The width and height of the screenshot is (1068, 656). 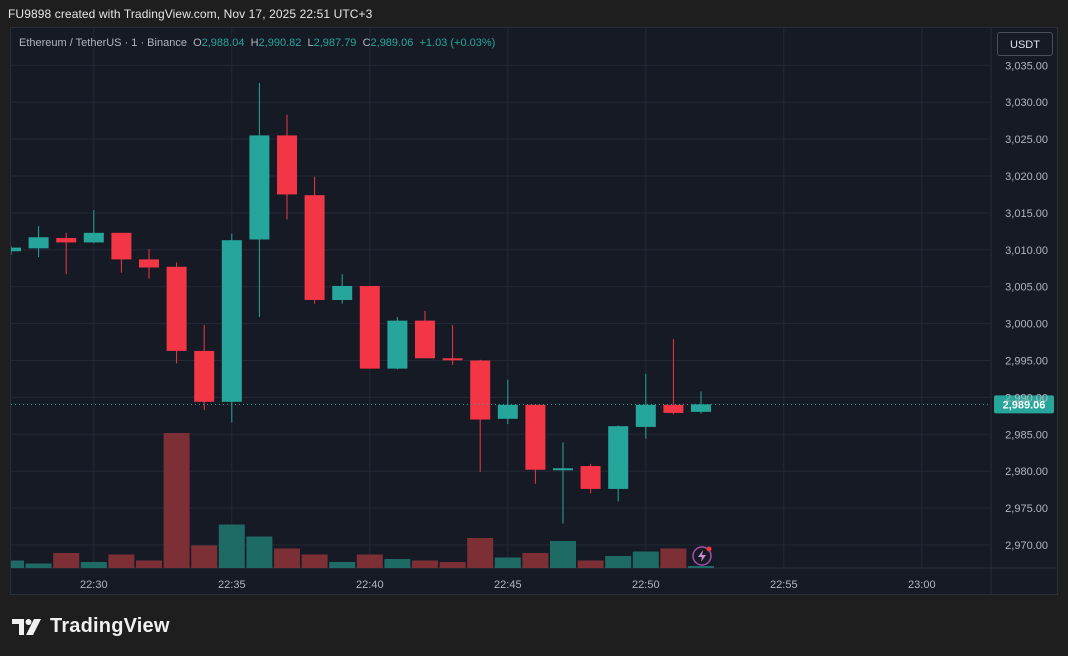 What do you see at coordinates (1026, 509) in the screenshot?
I see `price-tick-label: 2,975.00` at bounding box center [1026, 509].